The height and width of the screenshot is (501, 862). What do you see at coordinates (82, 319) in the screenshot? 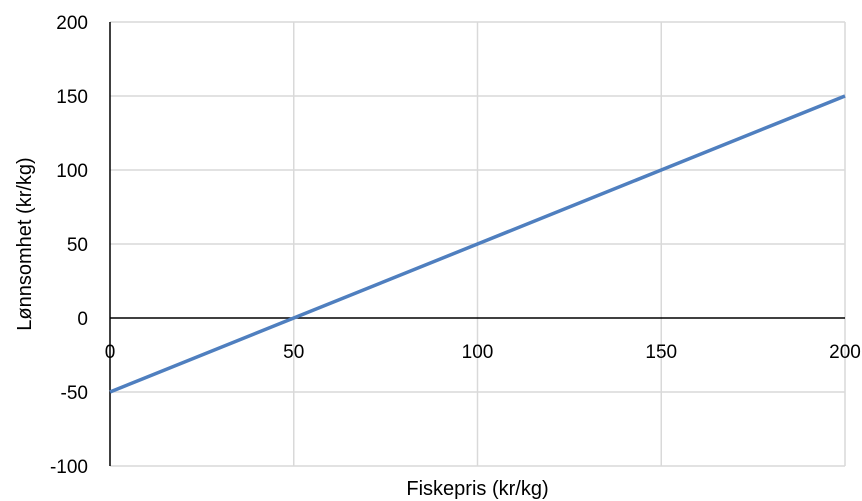
I see `y-tick-label: 0` at bounding box center [82, 319].